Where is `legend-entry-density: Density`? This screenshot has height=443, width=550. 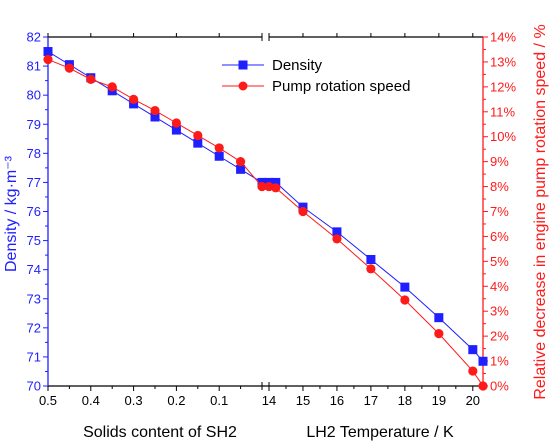 legend-entry-density: Density is located at coordinates (272, 65).